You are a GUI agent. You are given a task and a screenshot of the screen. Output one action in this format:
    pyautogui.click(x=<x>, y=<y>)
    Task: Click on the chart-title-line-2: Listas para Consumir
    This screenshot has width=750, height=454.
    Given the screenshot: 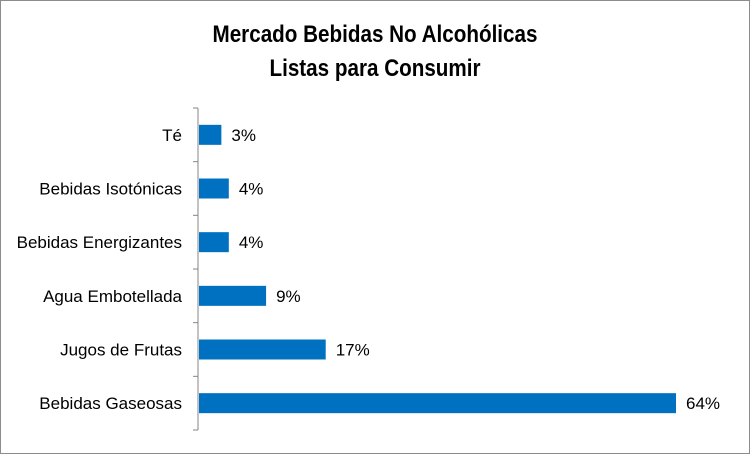 What is the action you would take?
    pyautogui.click(x=375, y=68)
    